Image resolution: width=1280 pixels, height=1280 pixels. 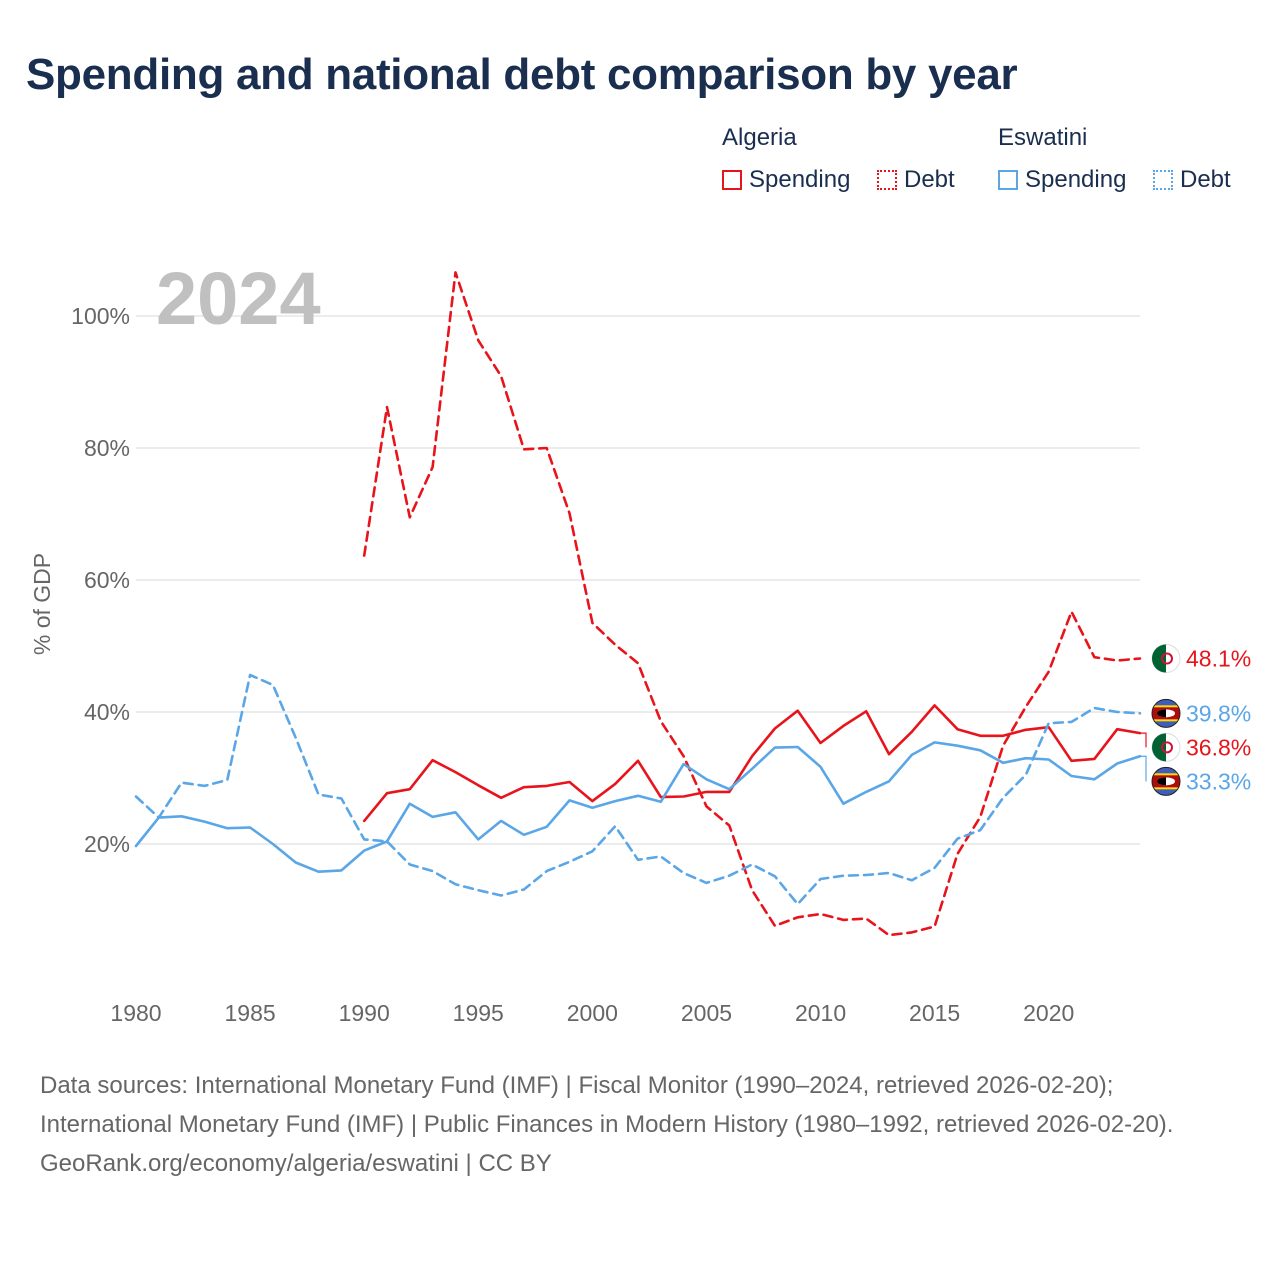 I want to click on legend-item-algeria-spending: Spending, so click(x=786, y=180).